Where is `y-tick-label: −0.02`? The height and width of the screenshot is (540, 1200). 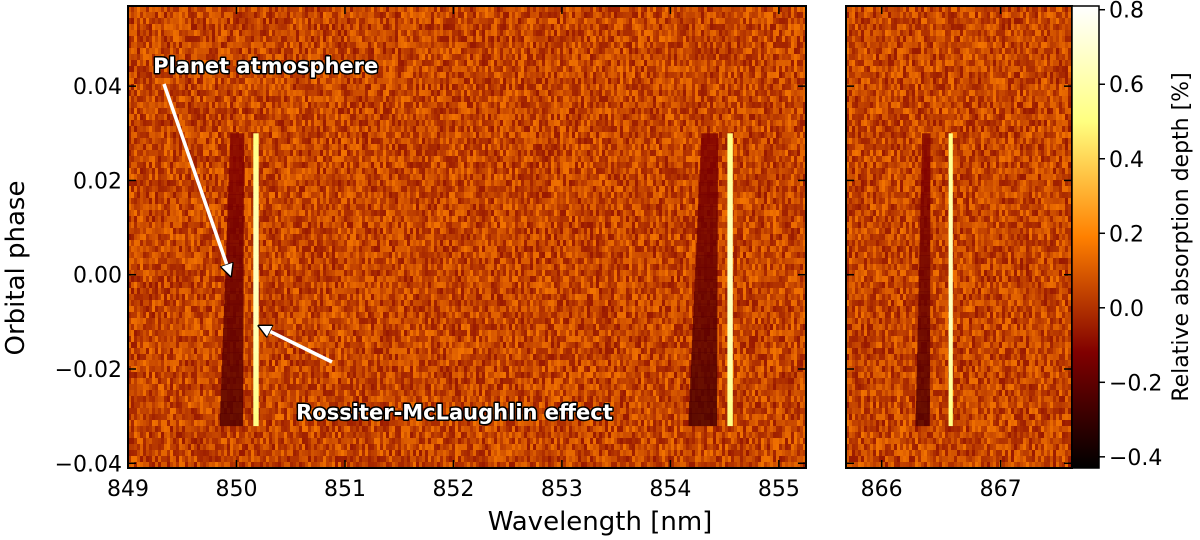
y-tick-label: −0.02 is located at coordinates (88, 370).